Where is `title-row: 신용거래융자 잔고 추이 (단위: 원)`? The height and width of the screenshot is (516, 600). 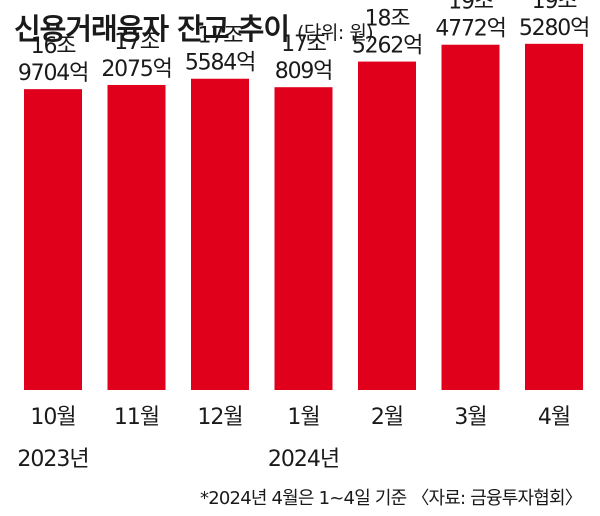 title-row: 신용거래융자 잔고 추이 (단위: 원) is located at coordinates (194, 27).